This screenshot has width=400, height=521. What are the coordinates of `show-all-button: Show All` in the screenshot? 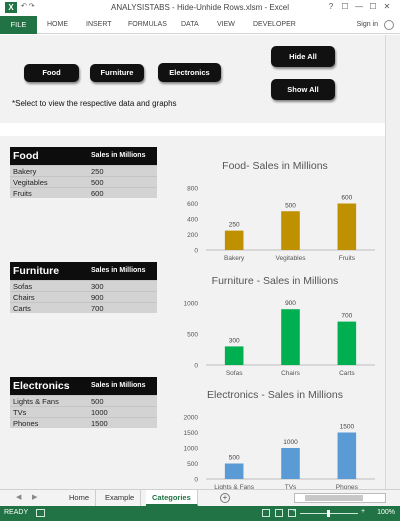 It's located at (303, 89).